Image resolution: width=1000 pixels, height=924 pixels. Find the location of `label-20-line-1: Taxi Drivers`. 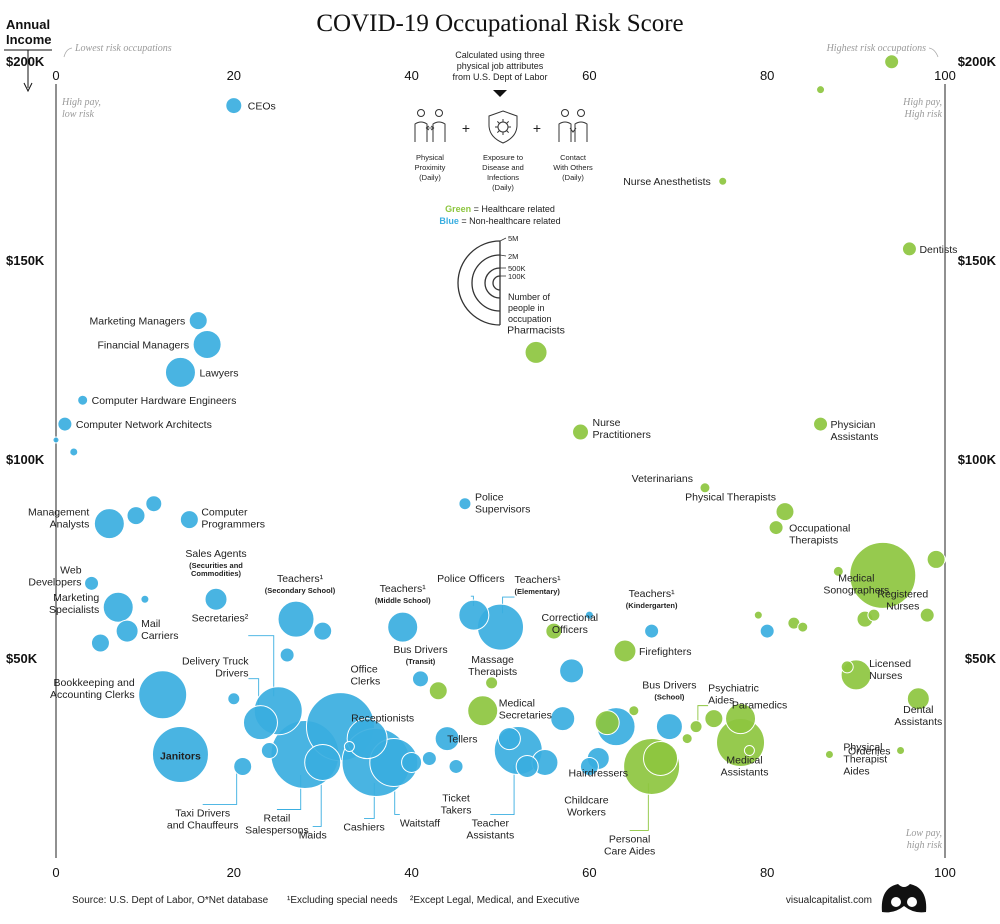

label-20-line-1: Taxi Drivers is located at coordinates (202, 813).